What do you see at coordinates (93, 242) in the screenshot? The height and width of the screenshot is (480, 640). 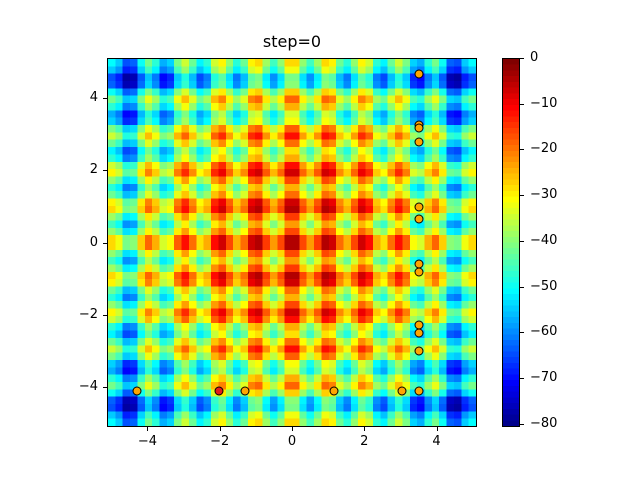 I see `y-tick-label: 0` at bounding box center [93, 242].